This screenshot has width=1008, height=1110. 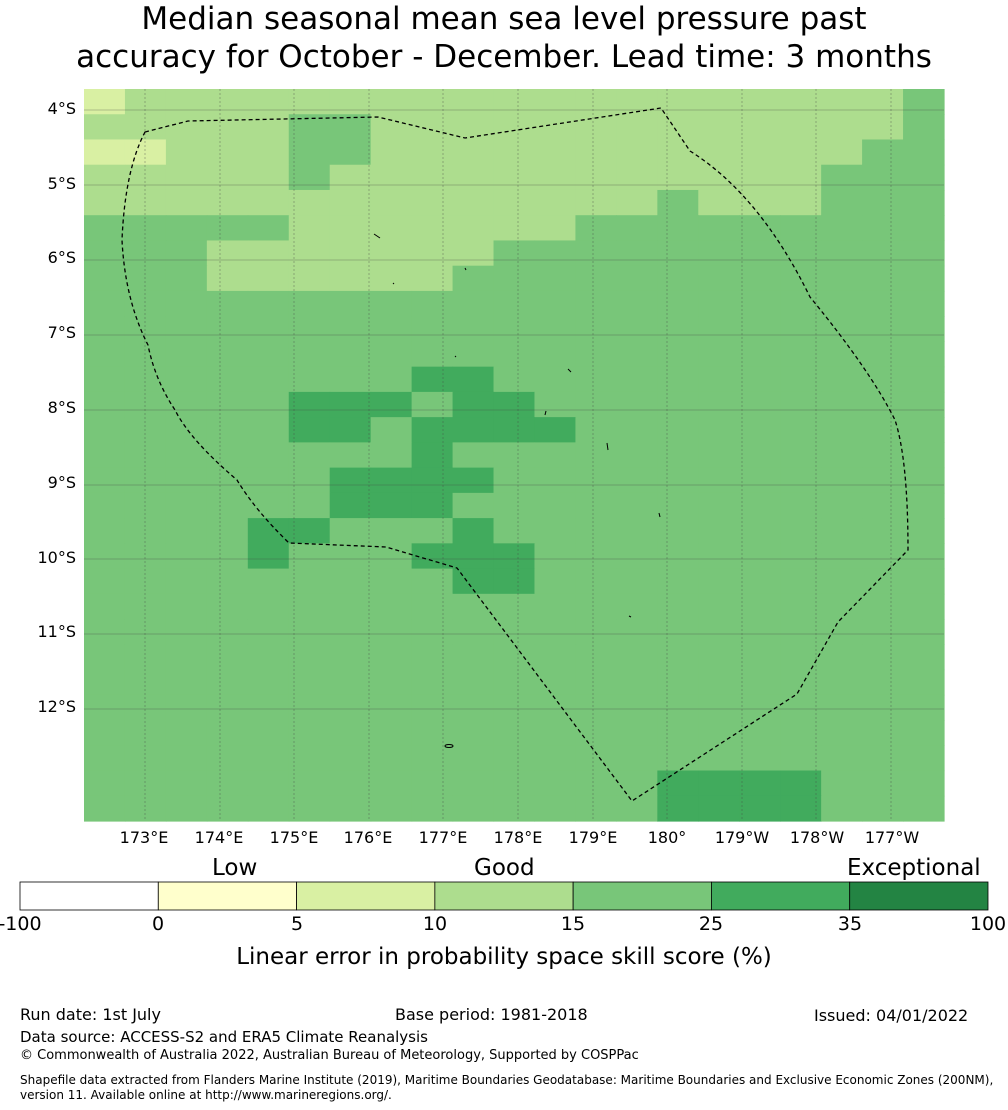 I want to click on lat-label: 7°S, so click(x=61, y=332).